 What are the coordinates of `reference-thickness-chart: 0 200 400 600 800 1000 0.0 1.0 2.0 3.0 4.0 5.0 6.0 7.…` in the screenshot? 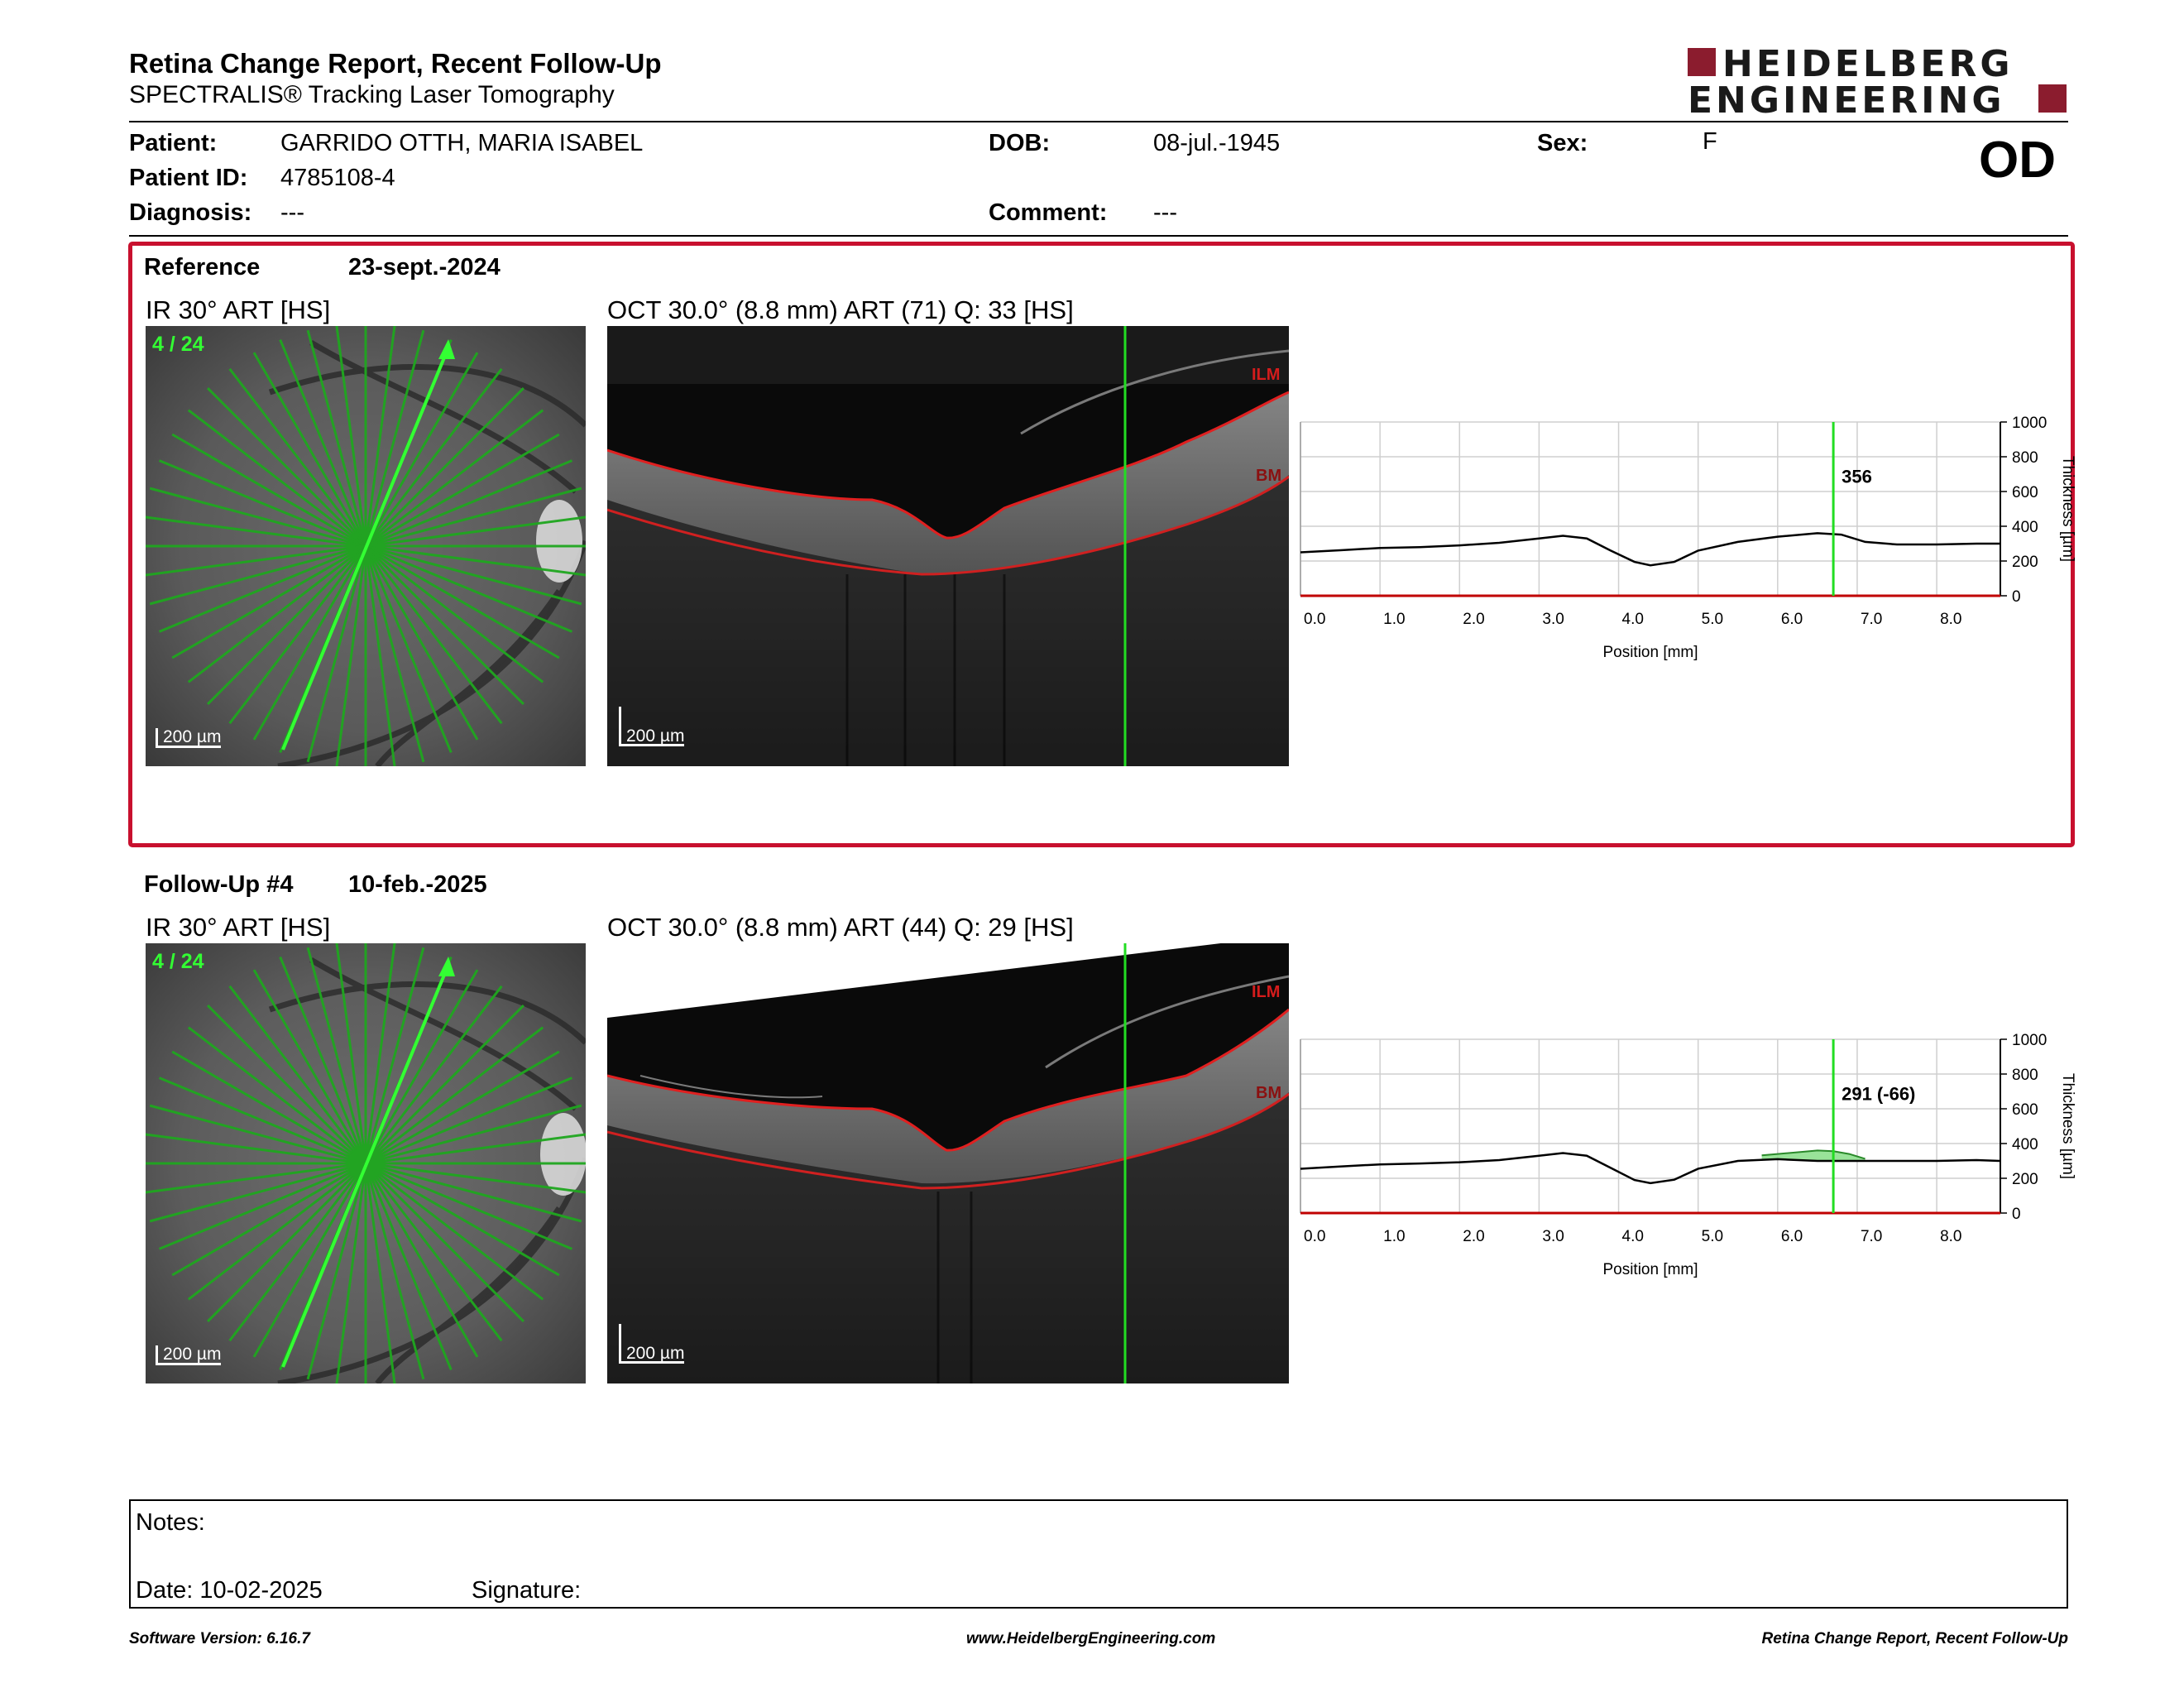 It's located at (1687, 546).